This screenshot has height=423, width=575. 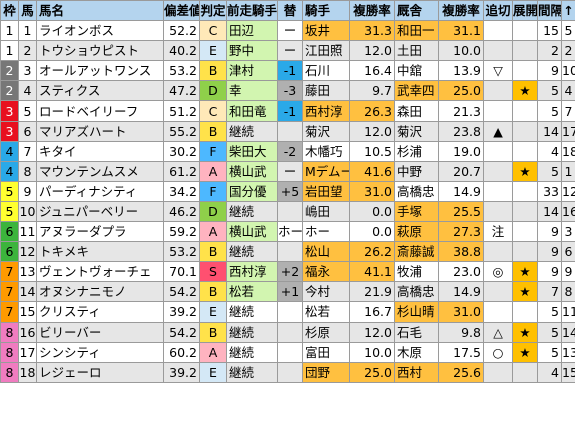 I want to click on header-dev: 偏差値, so click(x=181, y=11).